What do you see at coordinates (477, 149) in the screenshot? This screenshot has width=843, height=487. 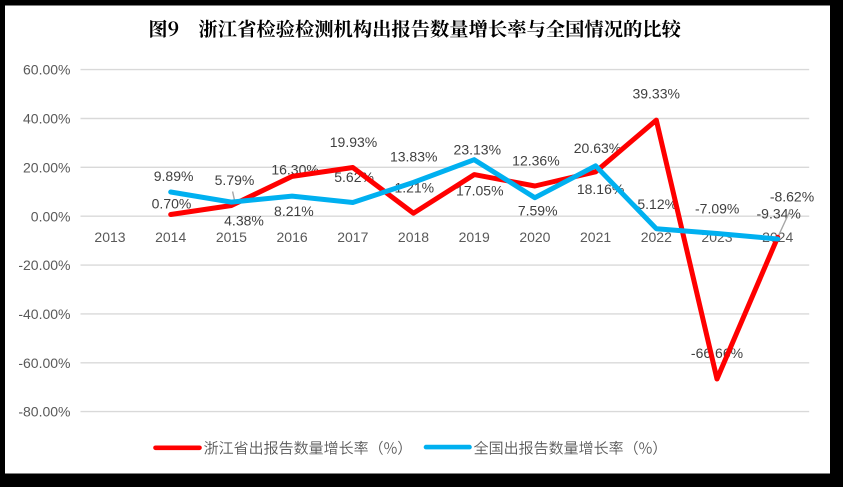 I see `svg-text: 23.13%` at bounding box center [477, 149].